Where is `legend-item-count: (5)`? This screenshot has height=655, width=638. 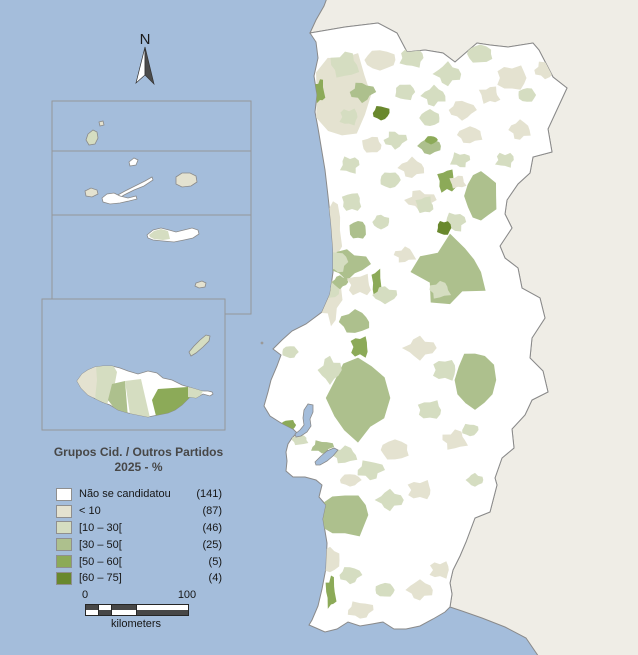 legend-item-count: (5) is located at coordinates (215, 561).